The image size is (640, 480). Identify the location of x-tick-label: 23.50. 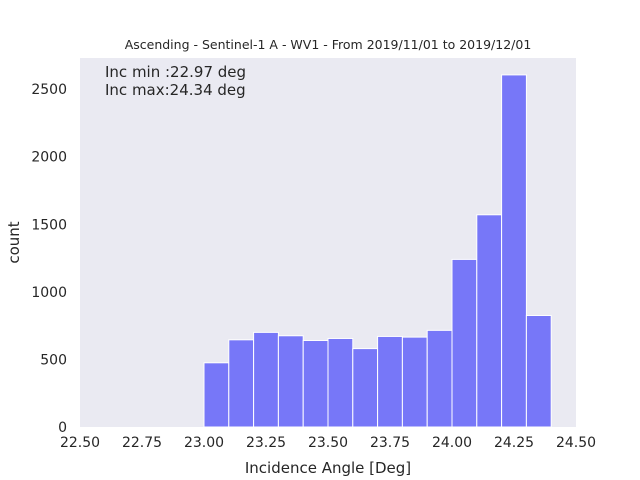
(328, 443).